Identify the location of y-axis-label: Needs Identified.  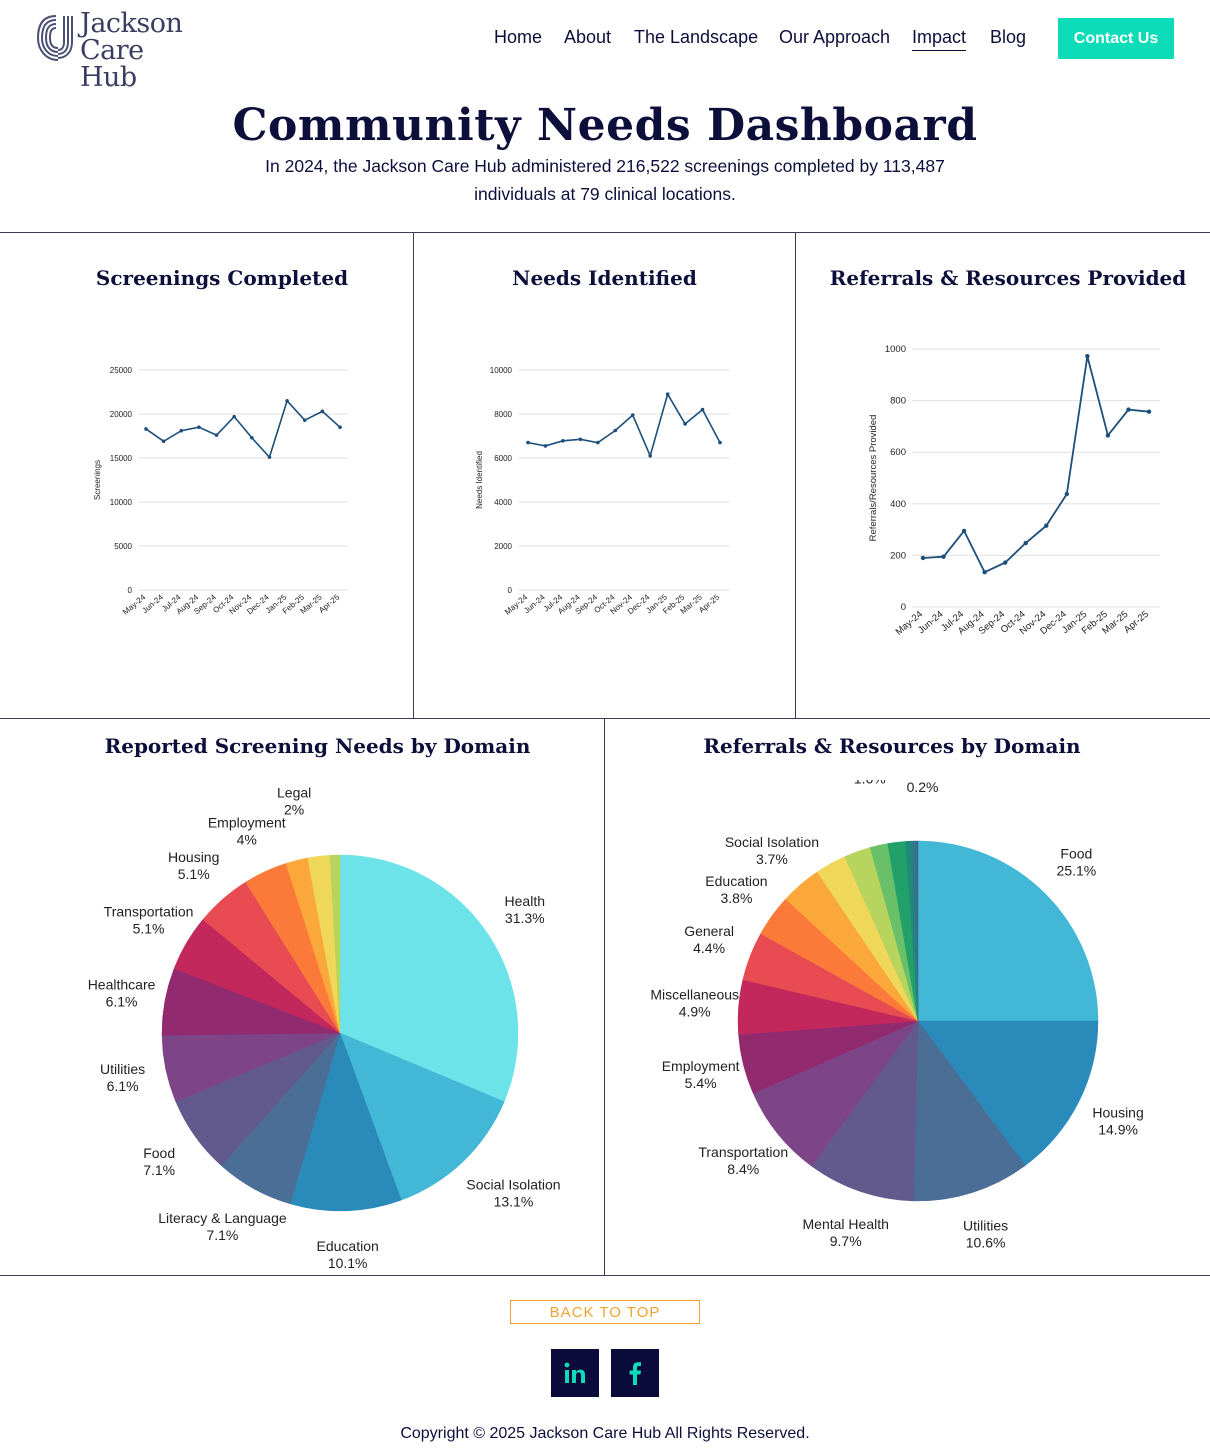
(479, 480).